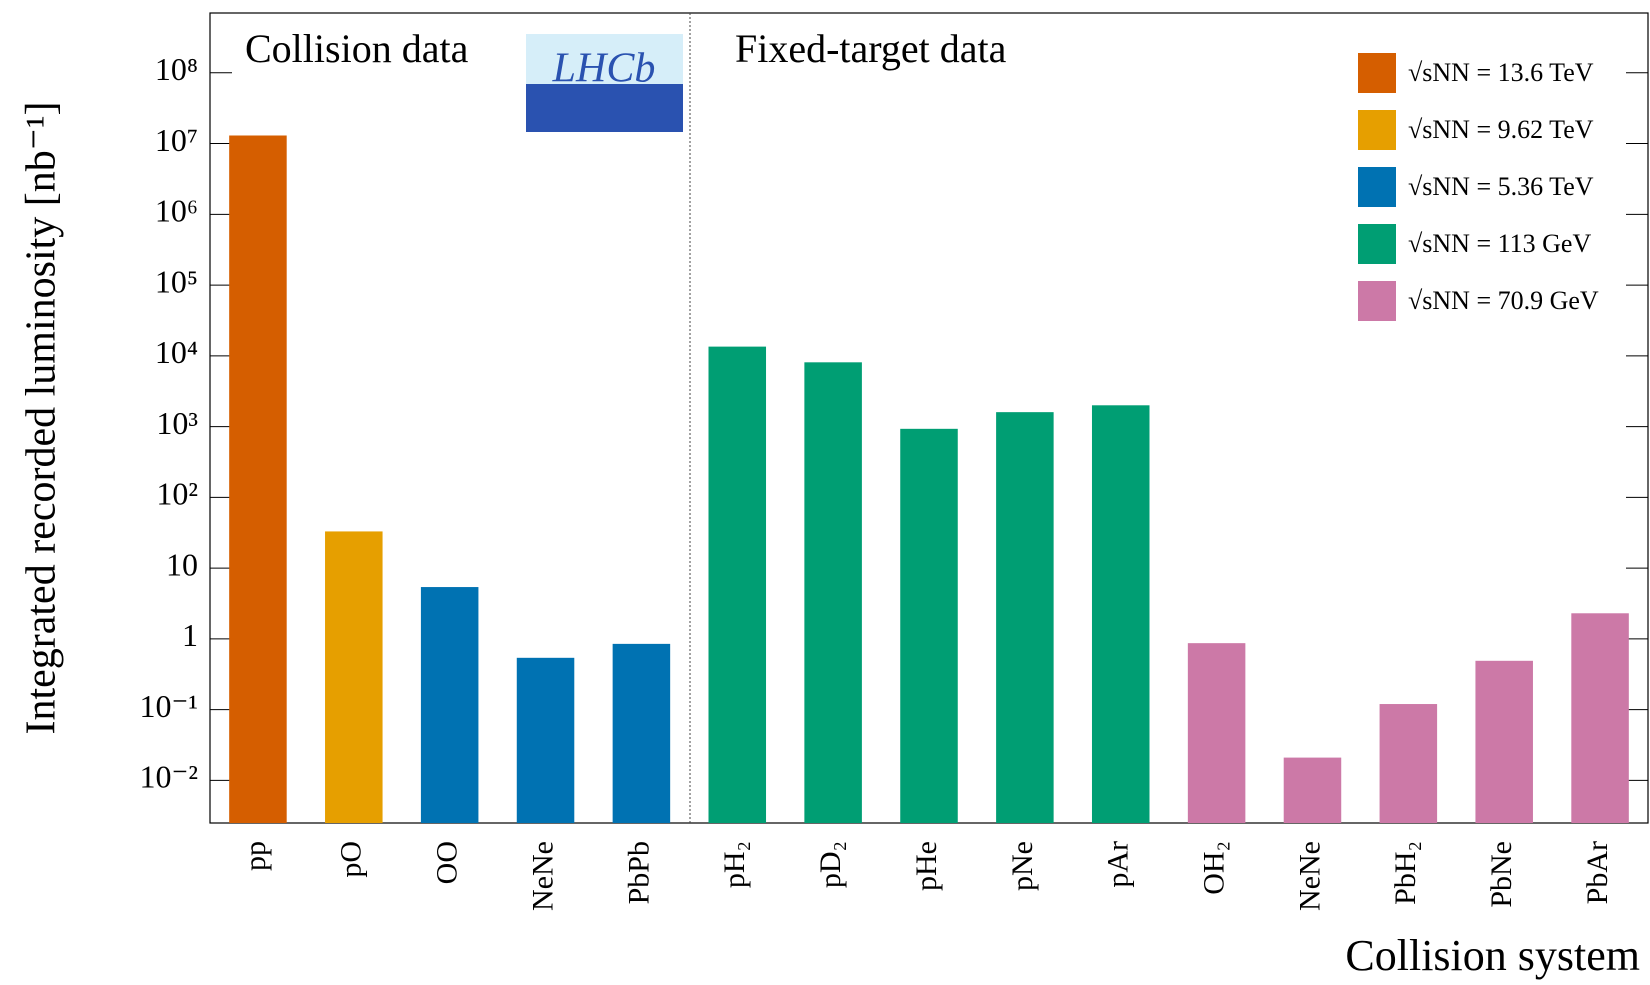 Image resolution: width=1650 pixels, height=985 pixels. What do you see at coordinates (190, 635) in the screenshot?
I see `y-tick-label: 1` at bounding box center [190, 635].